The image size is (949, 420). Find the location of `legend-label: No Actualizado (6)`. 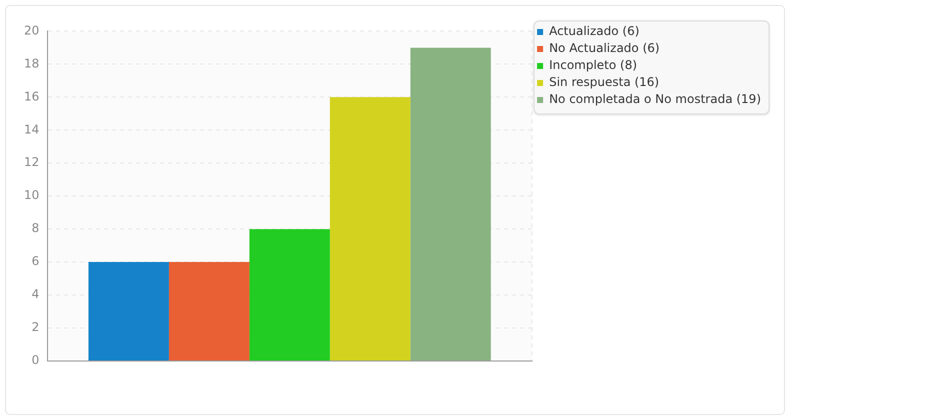

legend-label: No Actualizado (6) is located at coordinates (604, 48).